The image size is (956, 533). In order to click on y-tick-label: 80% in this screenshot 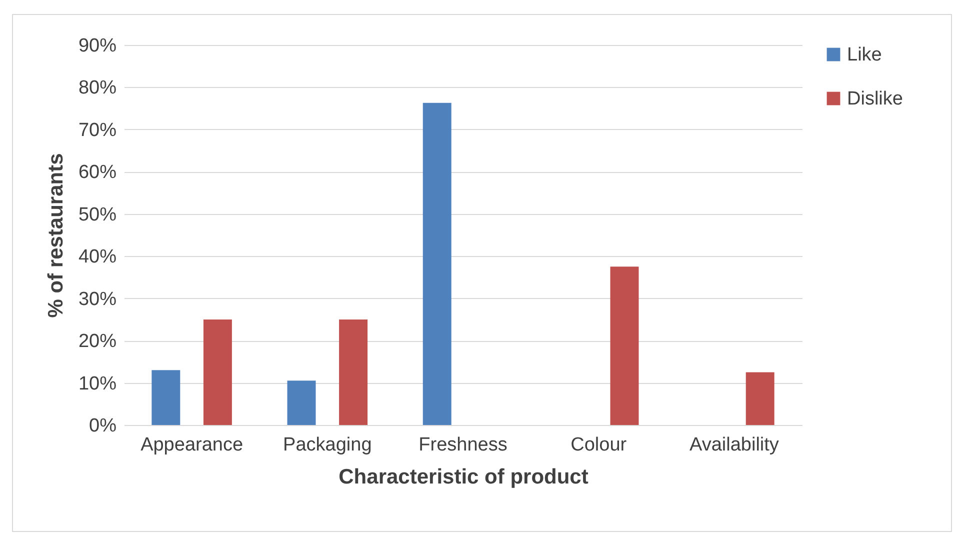, I will do `click(97, 88)`.